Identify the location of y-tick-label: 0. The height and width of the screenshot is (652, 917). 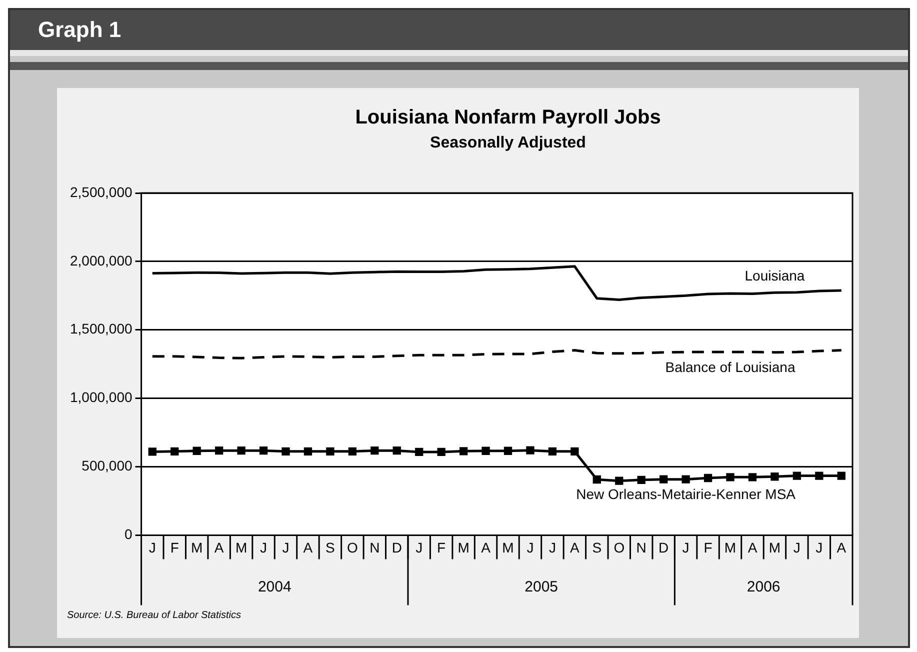
(128, 534).